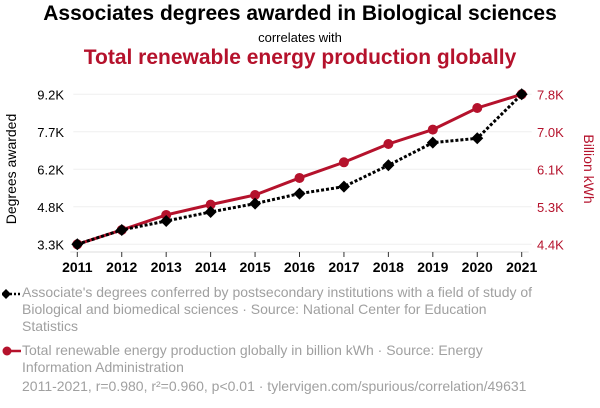 The width and height of the screenshot is (600, 408). What do you see at coordinates (299, 267) in the screenshot?
I see `x-tick-label: 2016` at bounding box center [299, 267].